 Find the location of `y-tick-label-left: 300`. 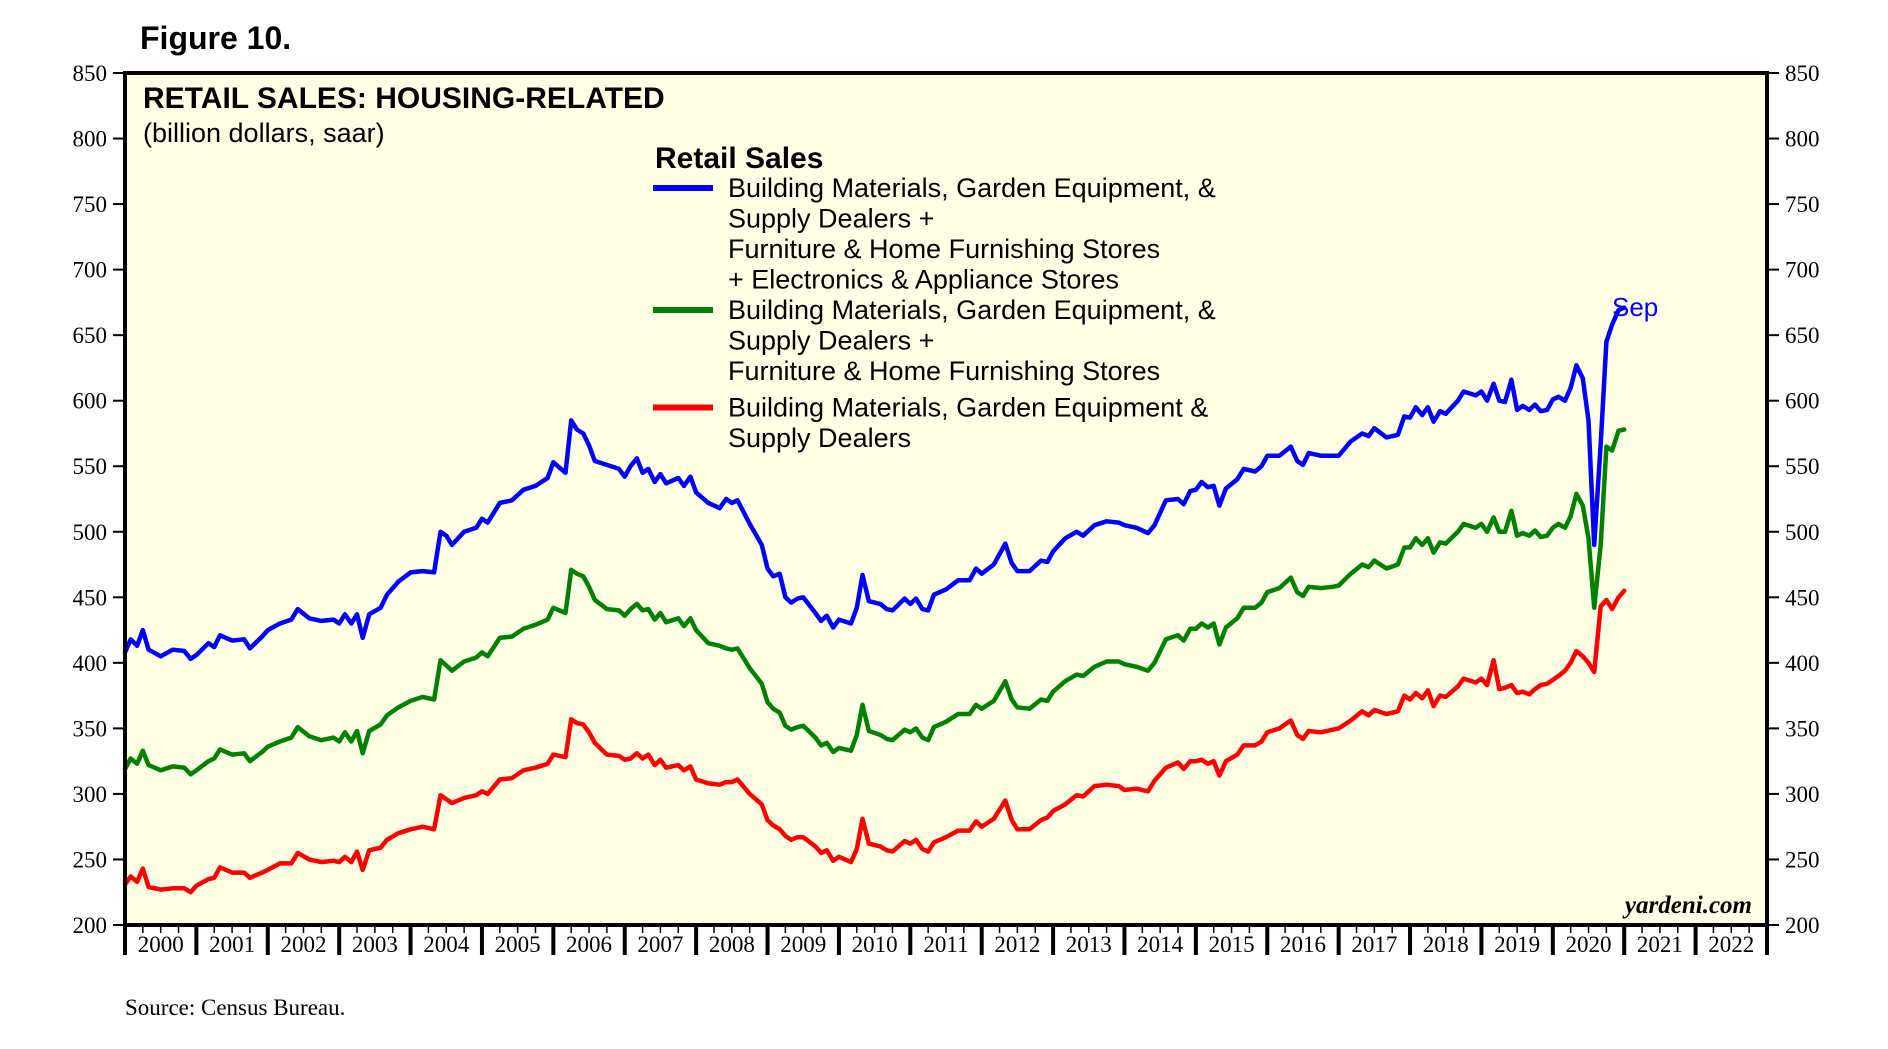

y-tick-label-left: 300 is located at coordinates (90, 794).